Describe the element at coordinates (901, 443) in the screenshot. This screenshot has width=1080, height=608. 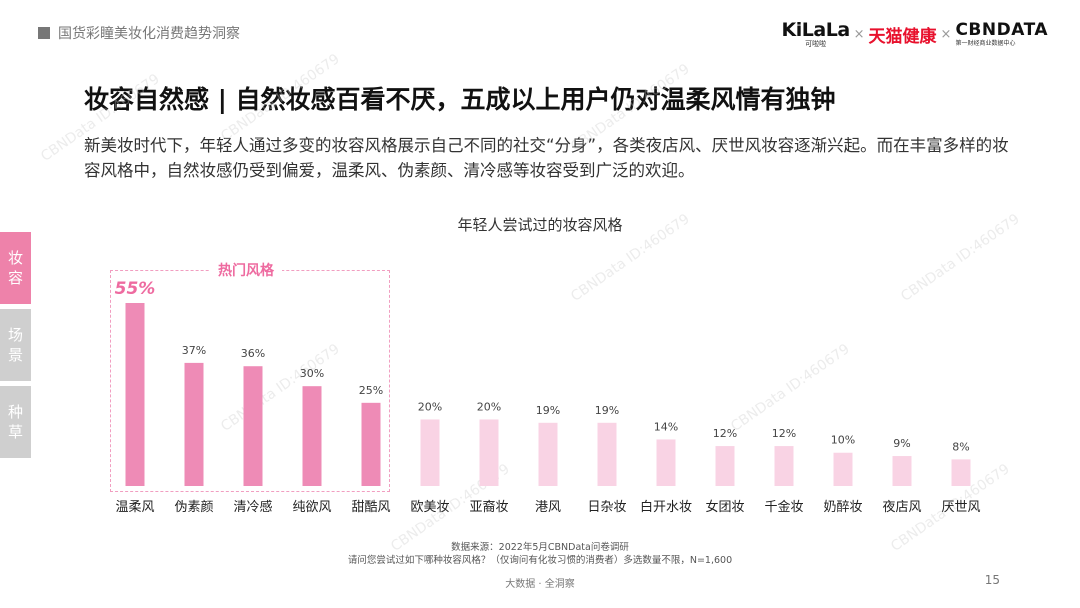
I see `bar-value-label: 9%` at that location.